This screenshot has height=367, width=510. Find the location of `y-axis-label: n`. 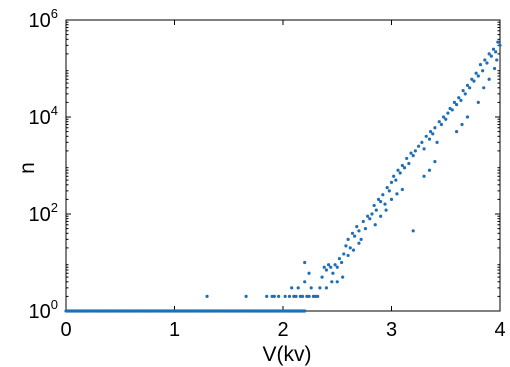

y-axis-label: n is located at coordinates (27, 168).